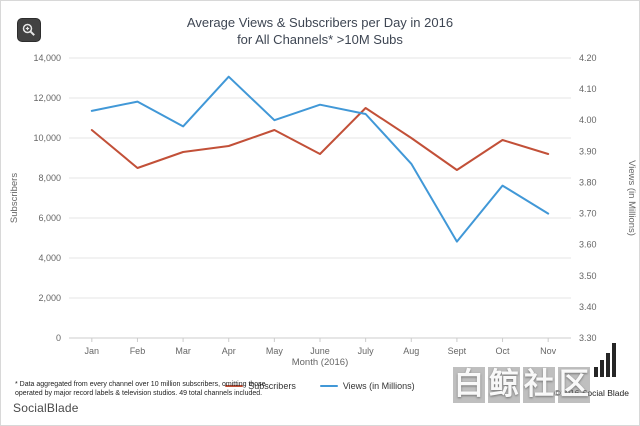 This screenshot has width=640, height=426. What do you see at coordinates (49, 218) in the screenshot?
I see `left-axis-tick-label: 6,000` at bounding box center [49, 218].